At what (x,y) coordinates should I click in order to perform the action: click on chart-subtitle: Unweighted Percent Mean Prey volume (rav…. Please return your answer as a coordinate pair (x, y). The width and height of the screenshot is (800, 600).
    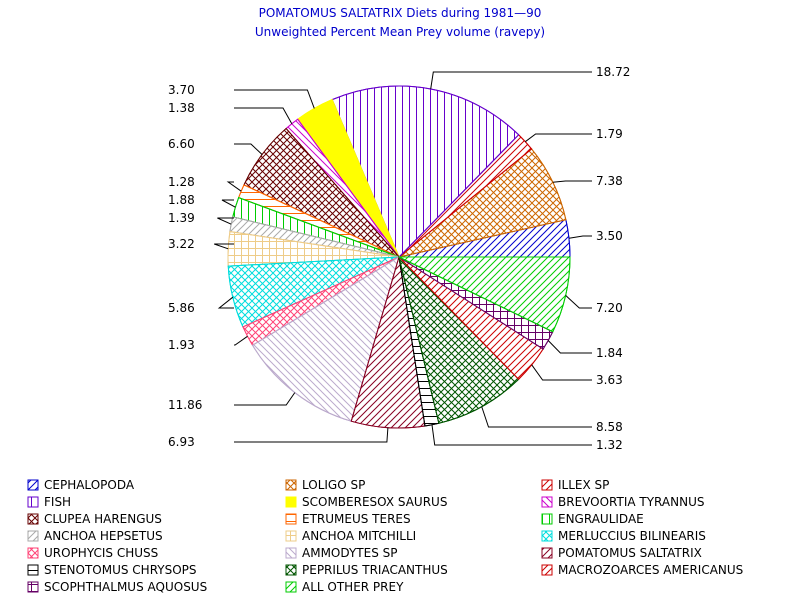
    Looking at the image, I should click on (400, 32).